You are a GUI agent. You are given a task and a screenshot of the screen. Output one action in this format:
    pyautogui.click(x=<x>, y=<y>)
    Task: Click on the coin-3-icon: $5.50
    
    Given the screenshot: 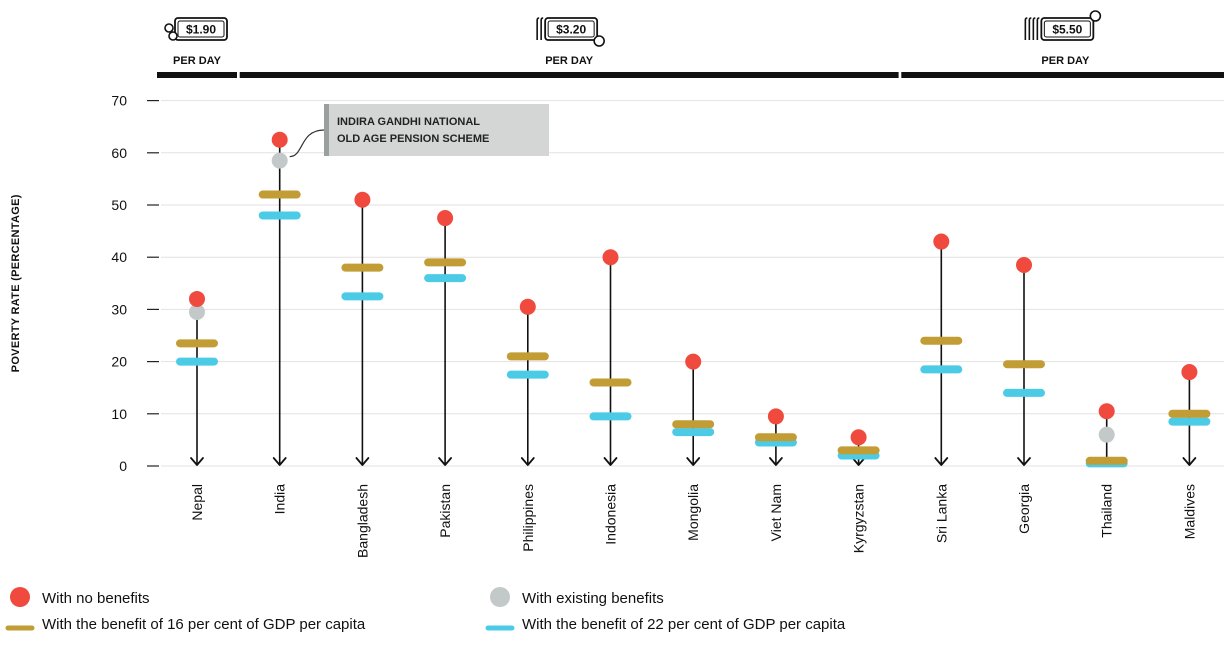 What is the action you would take?
    pyautogui.click(x=1063, y=25)
    